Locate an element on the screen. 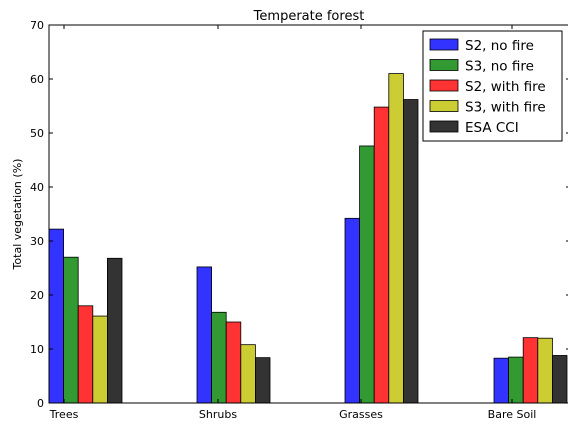 This screenshot has height=429, width=568. x-tick-label: Trees is located at coordinates (64, 414).